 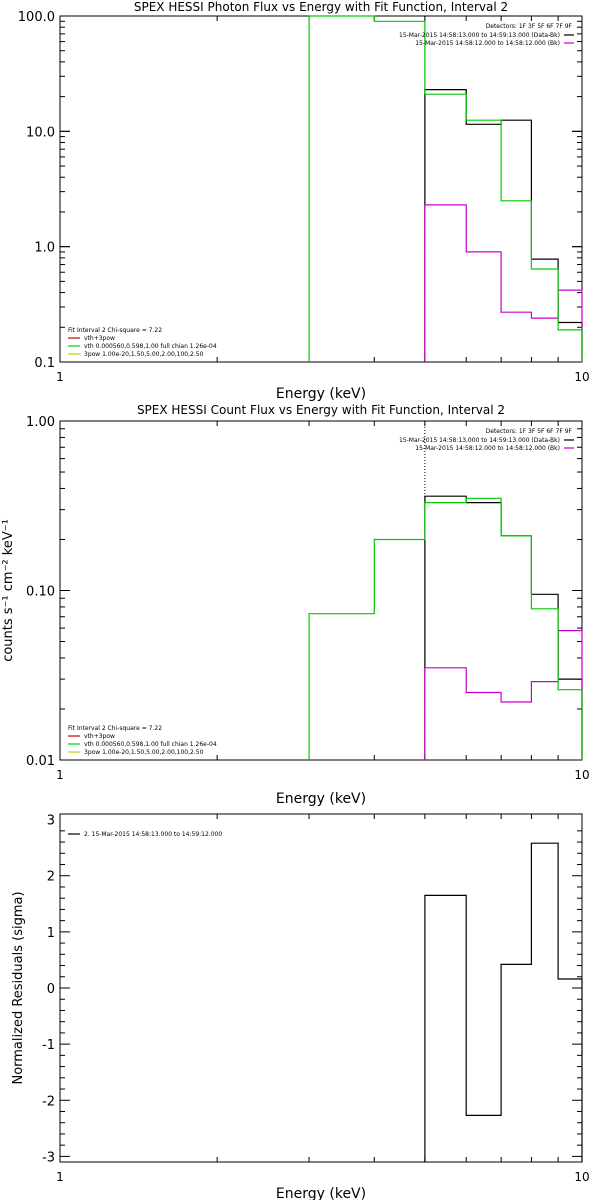 I want to click on y-tick-label: 1, so click(x=51, y=933).